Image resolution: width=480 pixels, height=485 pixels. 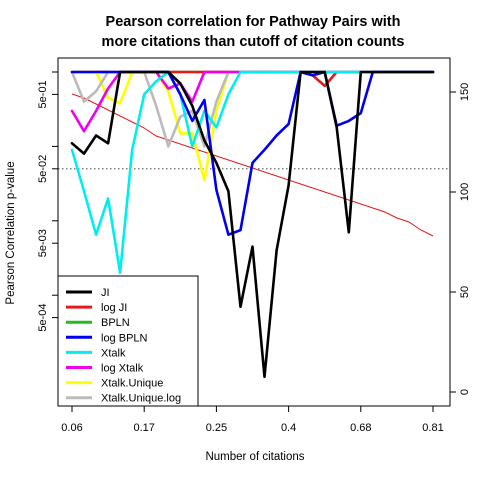 I want to click on y-tick-label: 5e-01, so click(x=43, y=94).